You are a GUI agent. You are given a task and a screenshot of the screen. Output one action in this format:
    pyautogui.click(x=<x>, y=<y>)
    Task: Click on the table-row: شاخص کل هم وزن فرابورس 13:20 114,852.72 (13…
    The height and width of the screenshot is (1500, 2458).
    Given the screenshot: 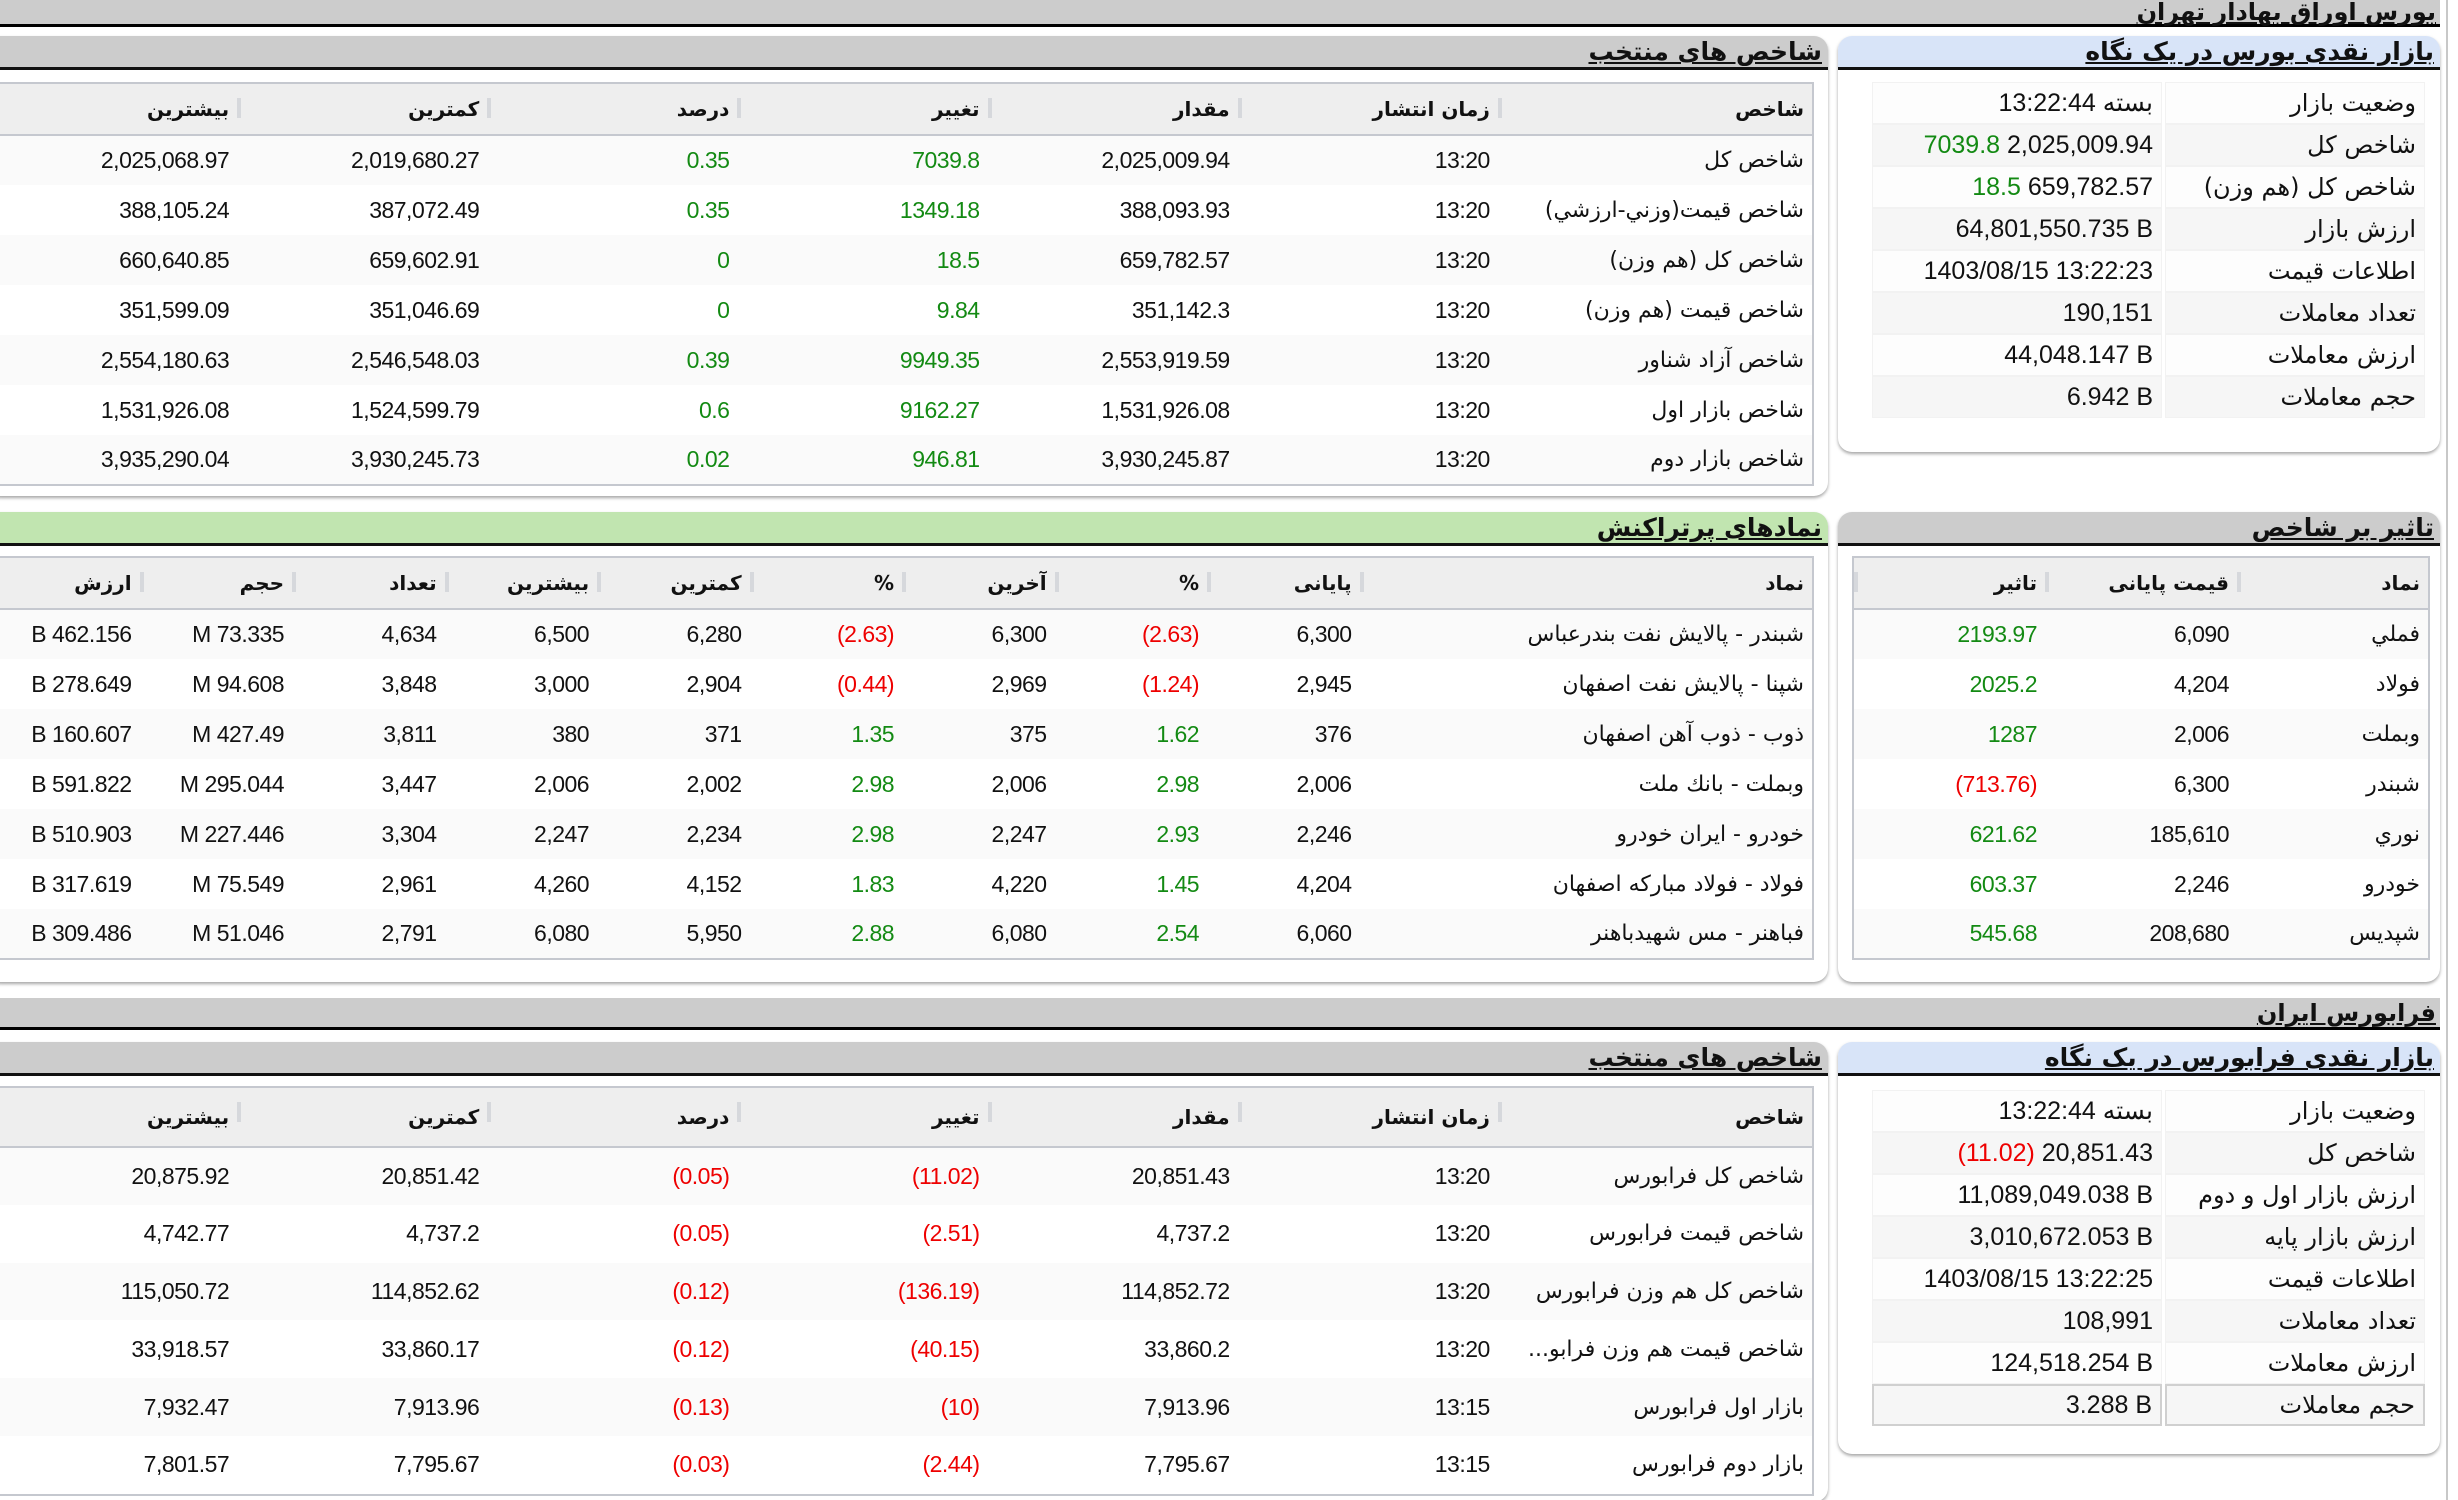 What is the action you would take?
    pyautogui.click(x=906, y=1291)
    